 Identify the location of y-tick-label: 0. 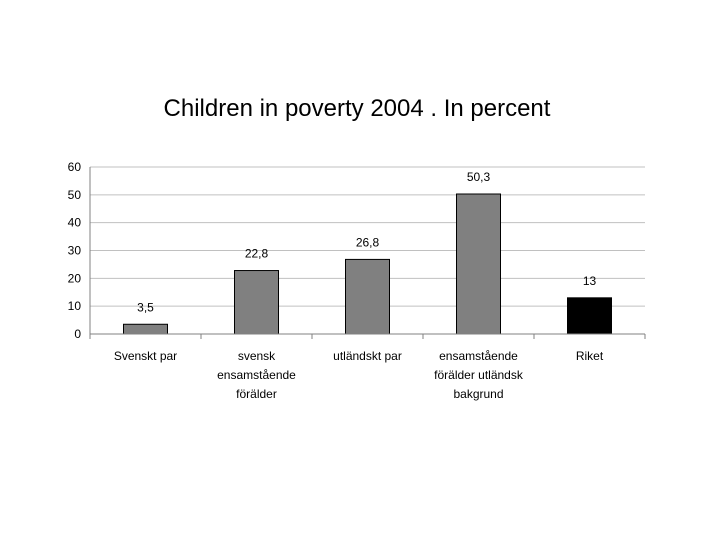
(77, 334).